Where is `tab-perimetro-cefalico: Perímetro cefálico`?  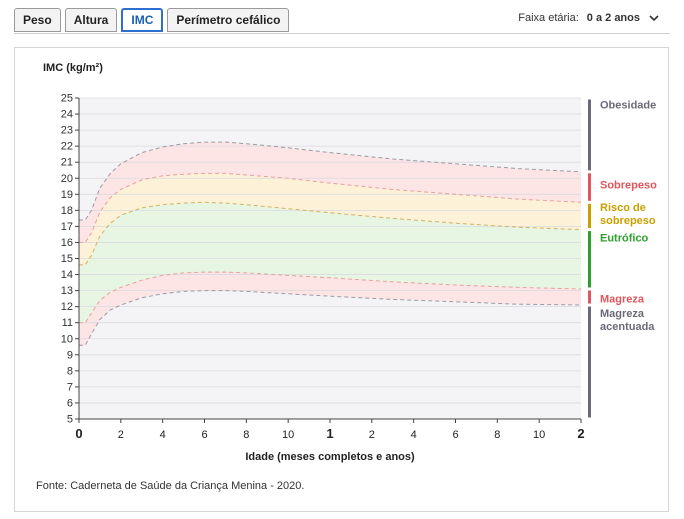 tab-perimetro-cefalico: Perímetro cefálico is located at coordinates (228, 20).